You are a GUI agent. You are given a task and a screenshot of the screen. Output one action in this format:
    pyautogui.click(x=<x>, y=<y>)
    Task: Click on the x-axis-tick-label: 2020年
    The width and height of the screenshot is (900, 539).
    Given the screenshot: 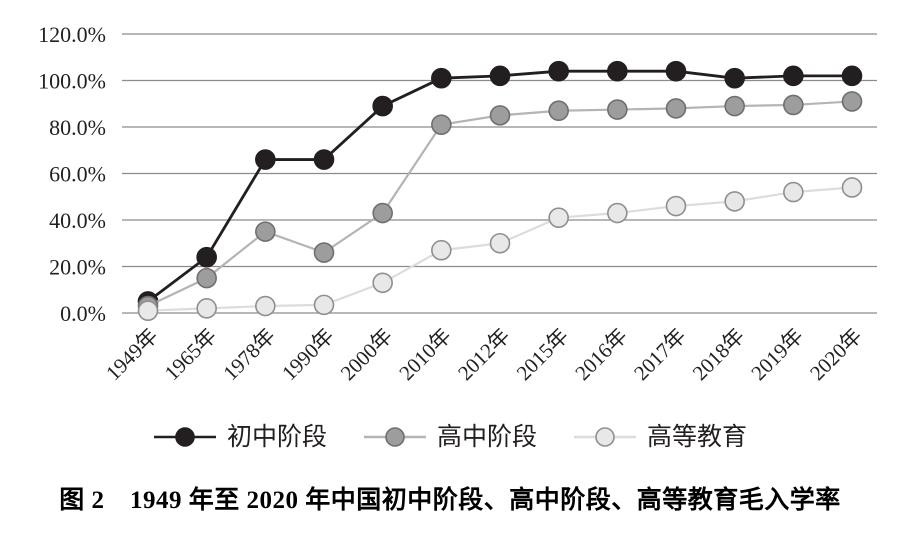 What is the action you would take?
    pyautogui.click(x=836, y=355)
    